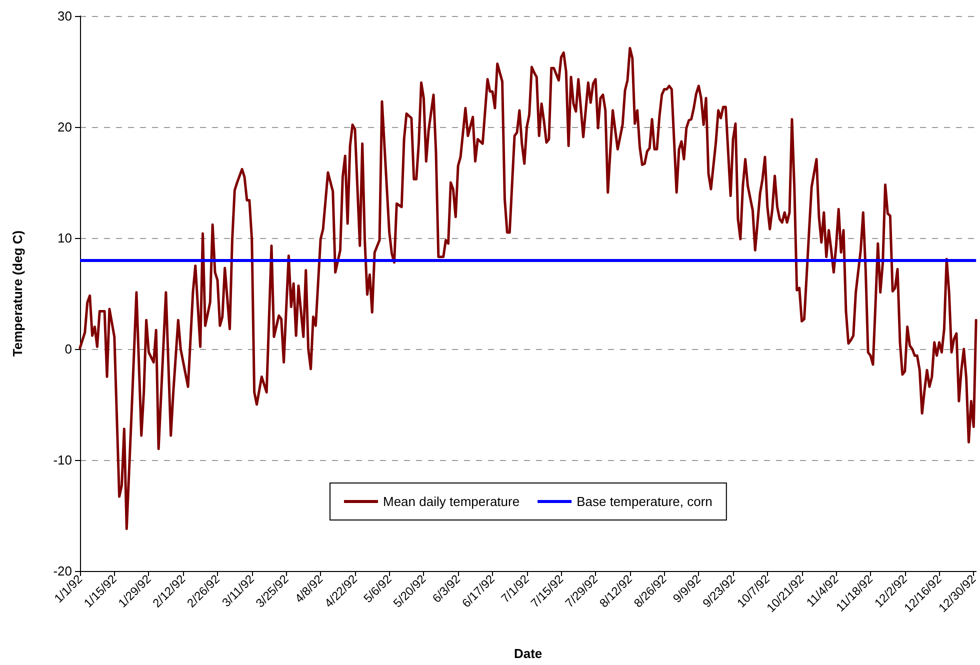 The height and width of the screenshot is (665, 980). What do you see at coordinates (528, 653) in the screenshot?
I see `x-axis-title: Date` at bounding box center [528, 653].